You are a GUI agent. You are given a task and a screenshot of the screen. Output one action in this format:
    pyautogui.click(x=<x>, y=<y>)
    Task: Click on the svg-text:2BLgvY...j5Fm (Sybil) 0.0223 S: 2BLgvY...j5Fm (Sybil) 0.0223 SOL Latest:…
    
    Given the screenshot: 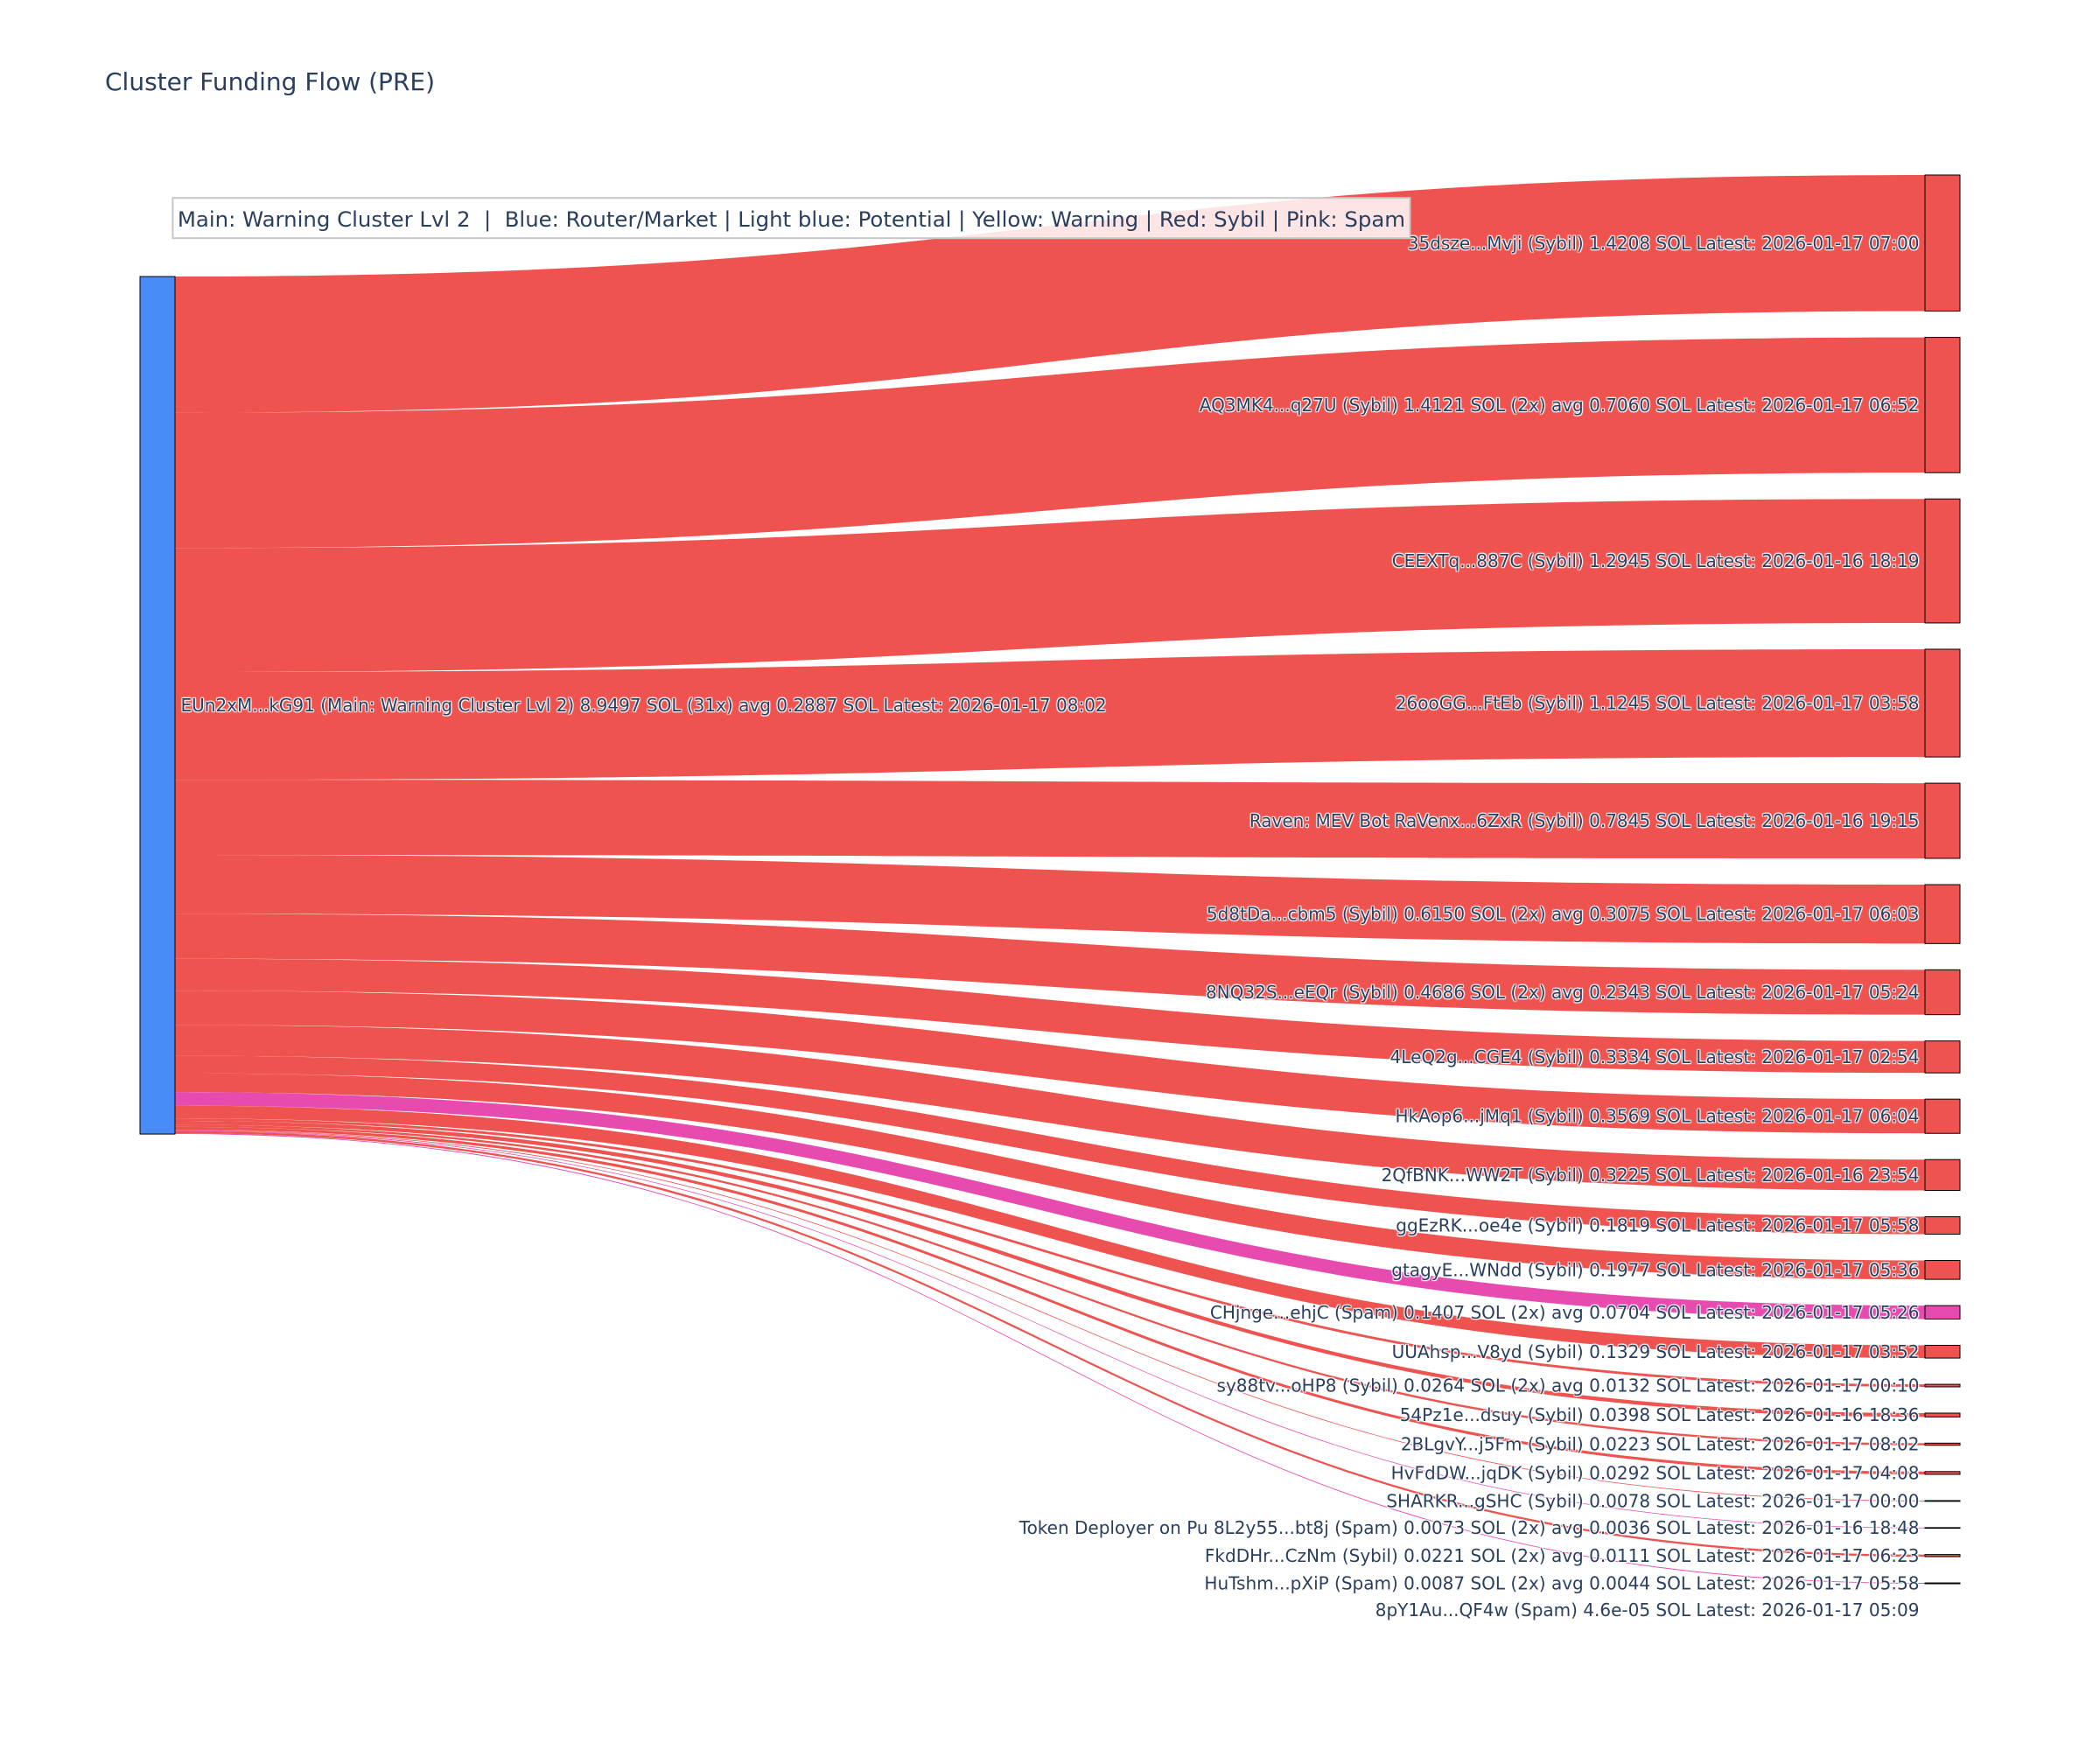 What is the action you would take?
    pyautogui.click(x=1660, y=1444)
    